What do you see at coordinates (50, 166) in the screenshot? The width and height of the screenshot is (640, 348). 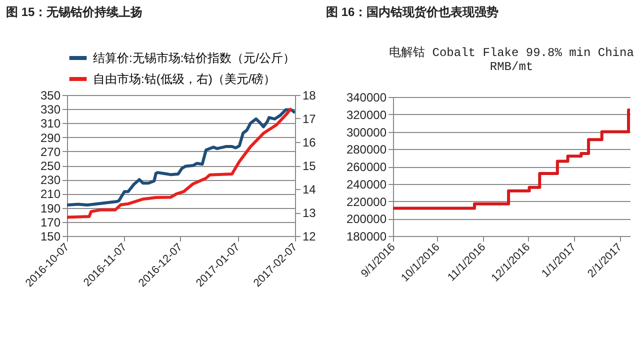 I see `y-tick-label: 250` at bounding box center [50, 166].